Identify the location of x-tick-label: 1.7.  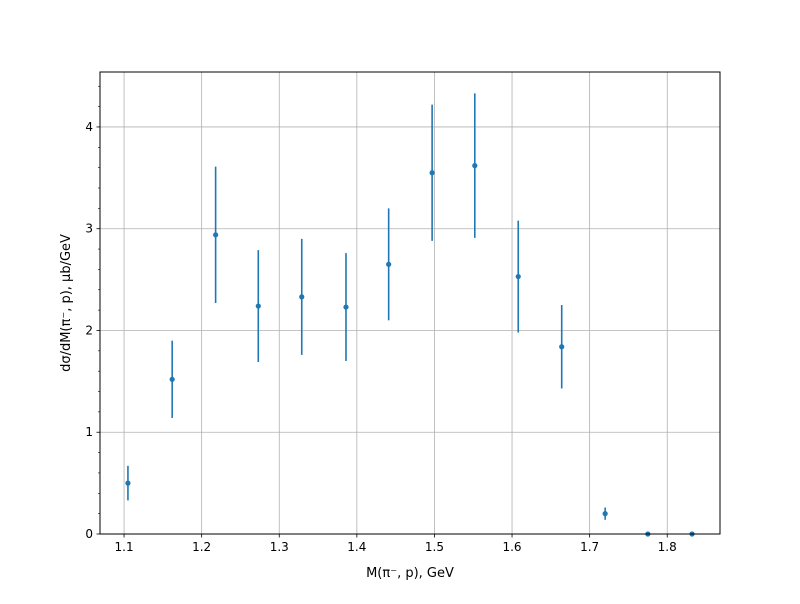
(589, 547).